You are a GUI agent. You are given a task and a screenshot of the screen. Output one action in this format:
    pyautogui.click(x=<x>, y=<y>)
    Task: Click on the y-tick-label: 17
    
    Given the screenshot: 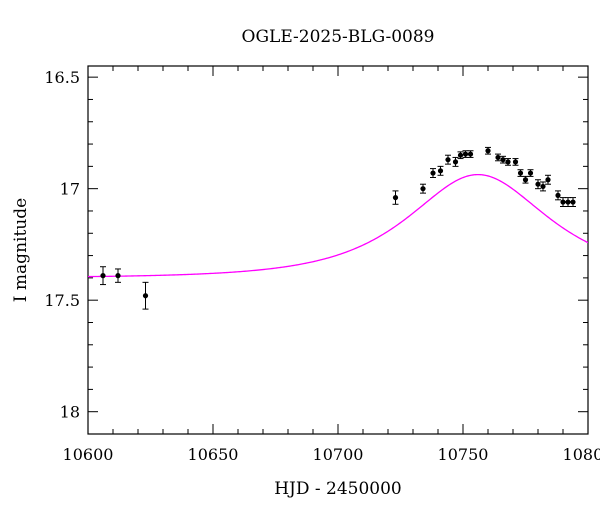 What is the action you would take?
    pyautogui.click(x=70, y=189)
    